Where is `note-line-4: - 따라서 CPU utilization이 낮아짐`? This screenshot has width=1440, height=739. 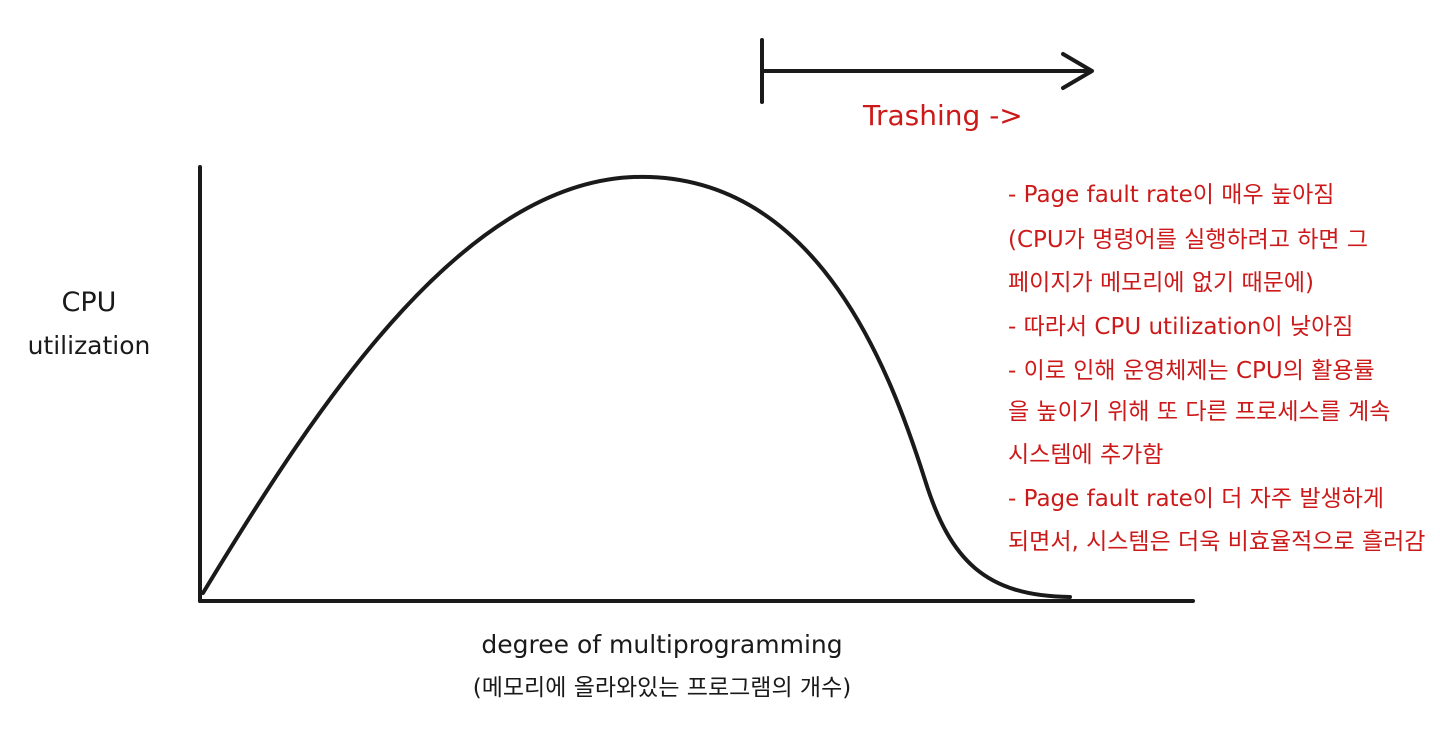 note-line-4: - 따라서 CPU utilization이 낮아짐 is located at coordinates (1180, 327).